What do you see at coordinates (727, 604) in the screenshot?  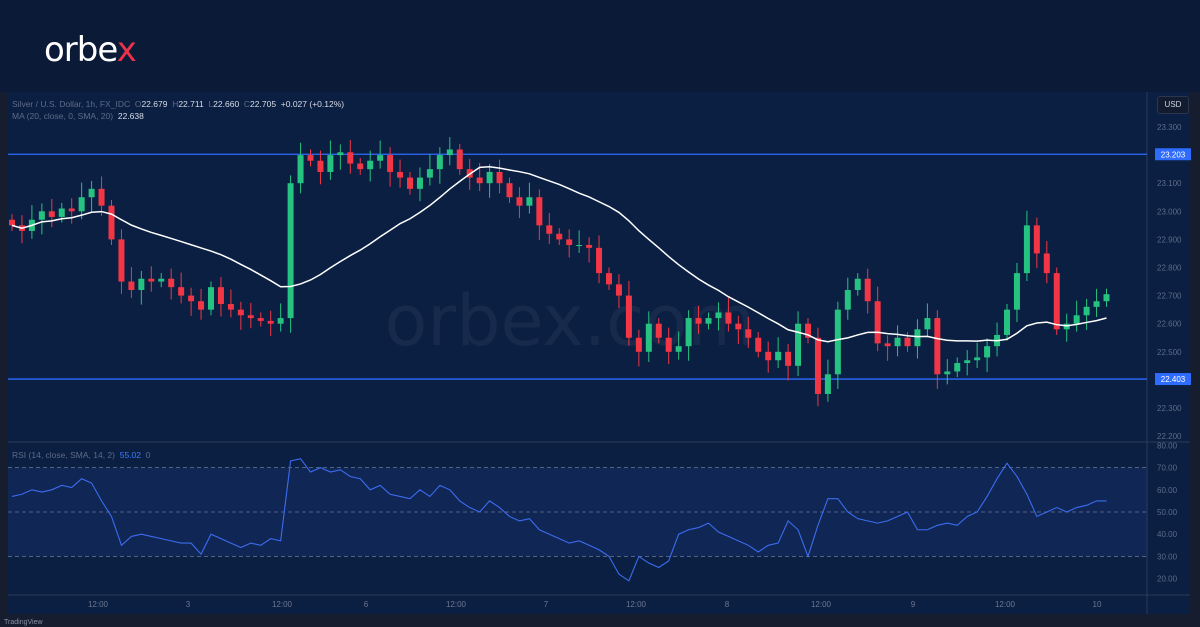 I see `time-tick: 8` at bounding box center [727, 604].